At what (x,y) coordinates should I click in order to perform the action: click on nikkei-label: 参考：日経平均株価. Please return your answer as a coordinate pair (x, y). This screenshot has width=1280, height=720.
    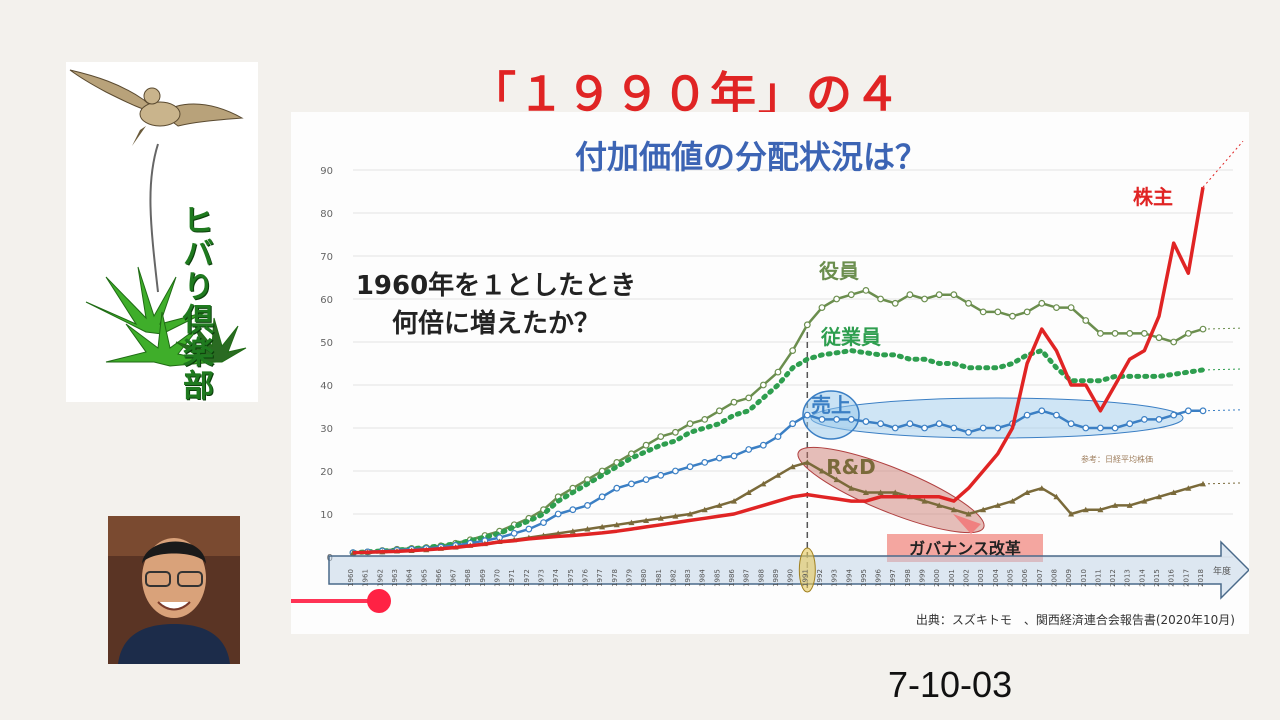
    Looking at the image, I should click on (1117, 459).